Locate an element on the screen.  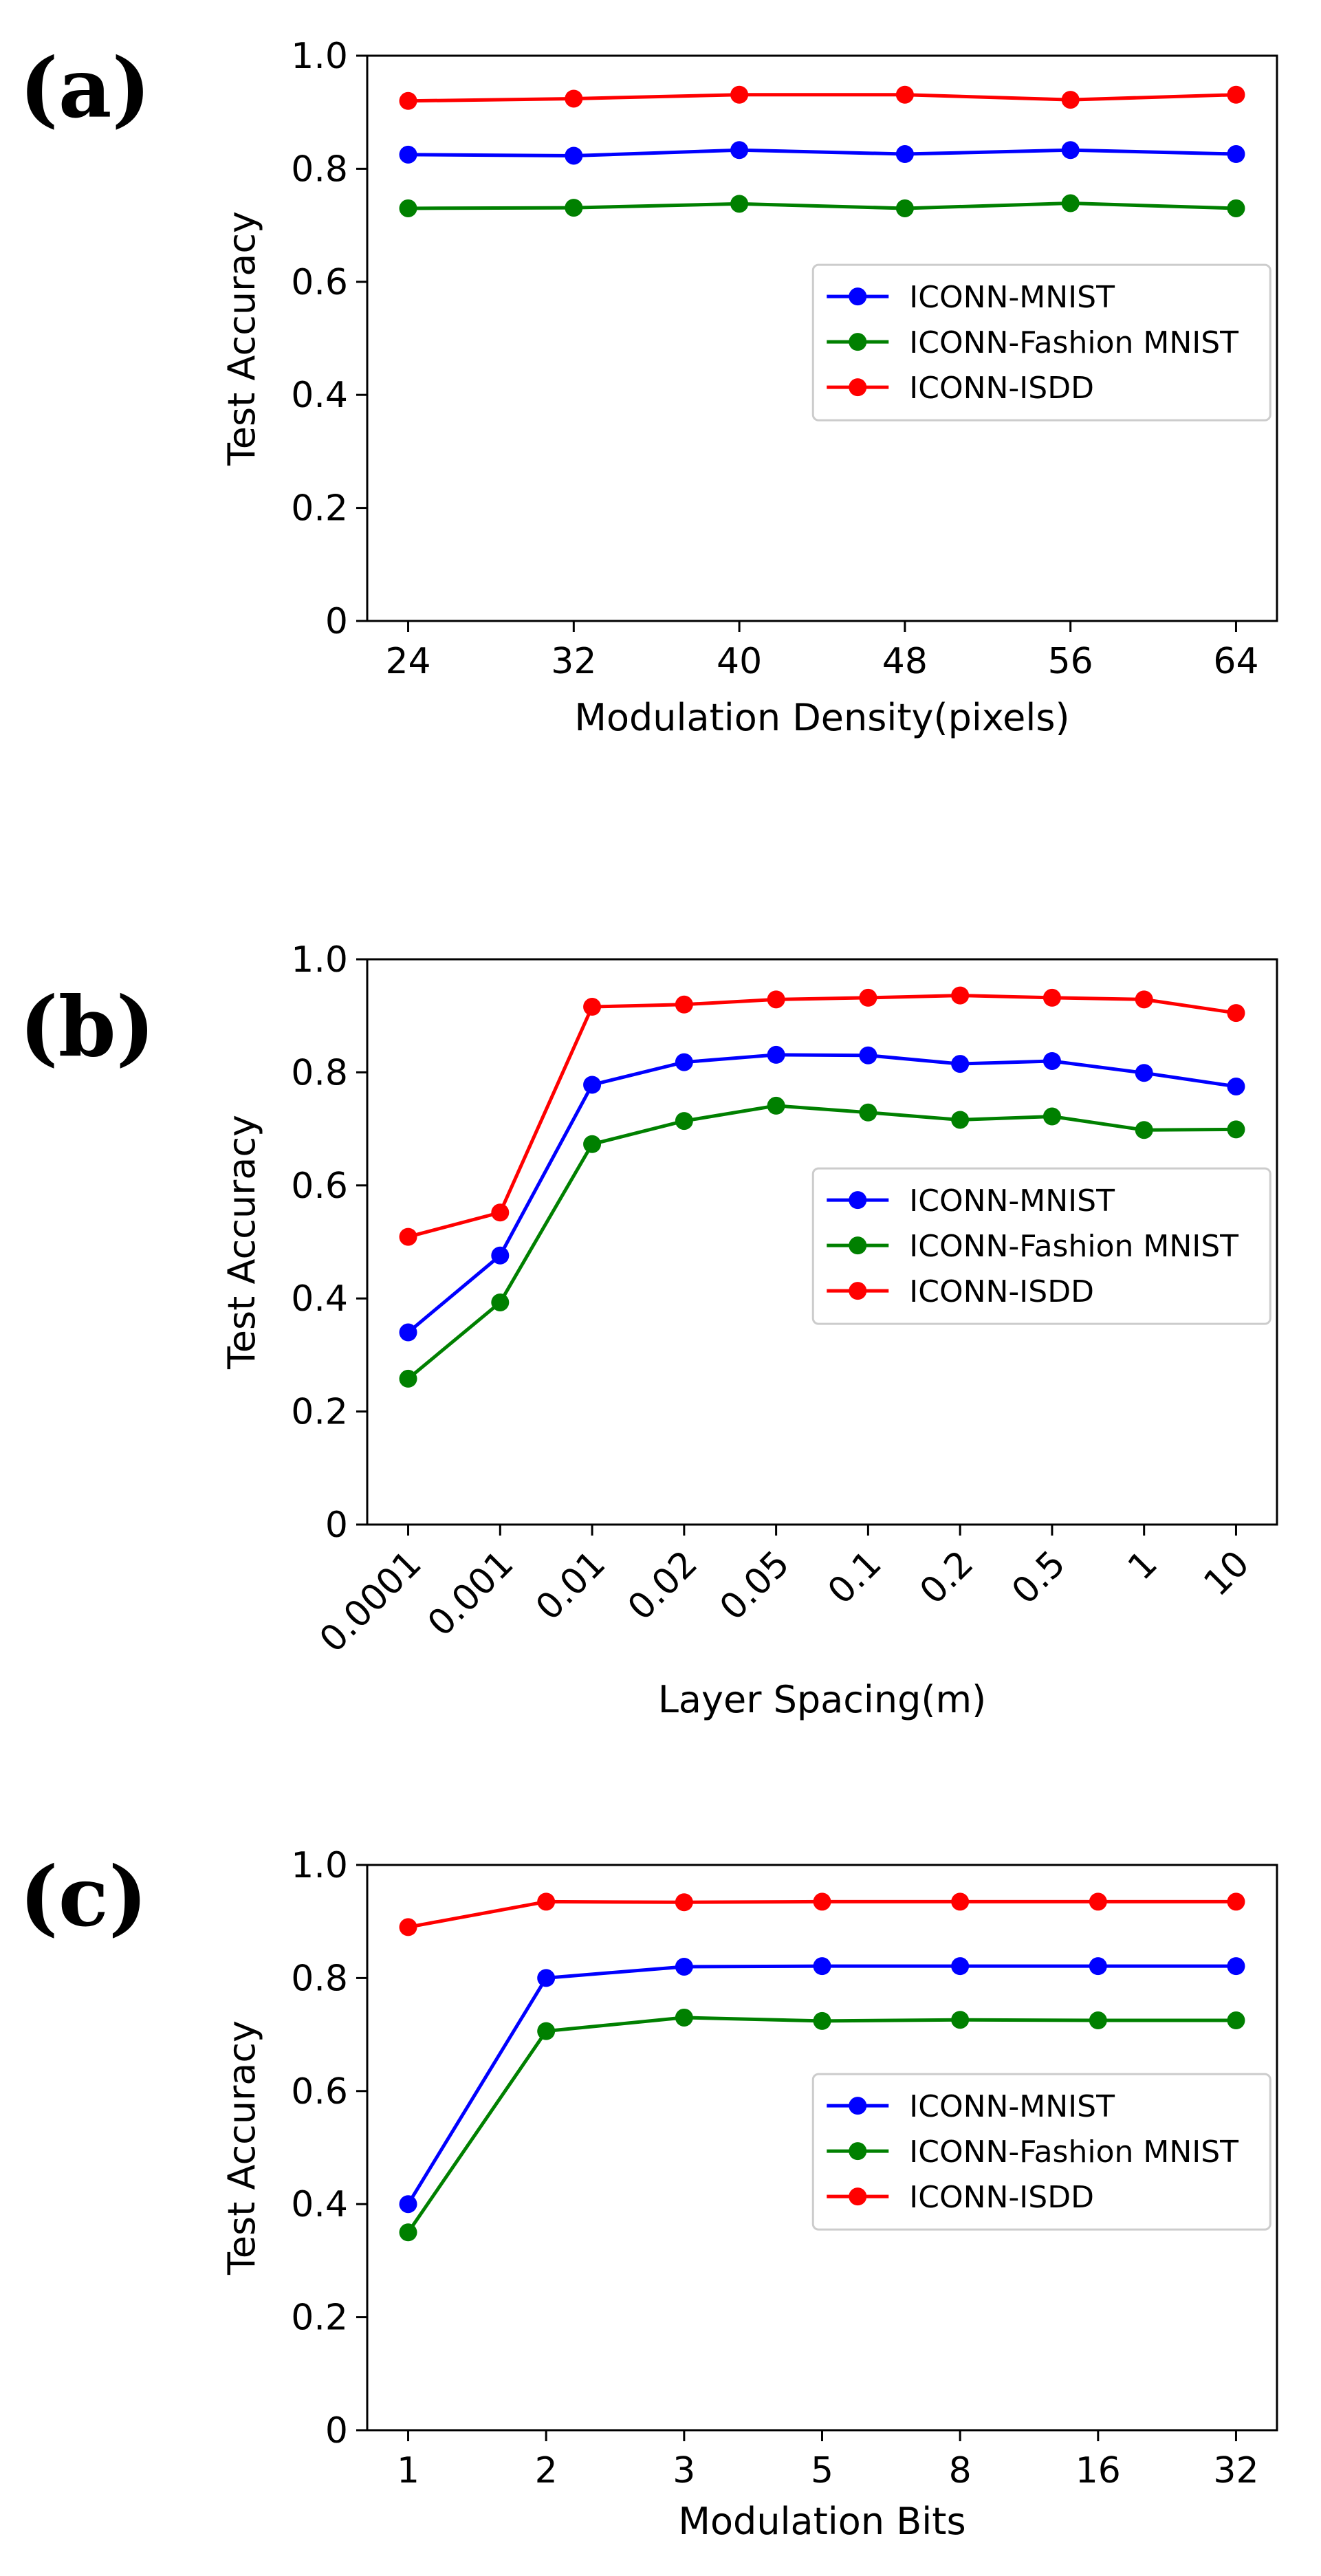
series-line-iconn-mnist is located at coordinates (821, 1193).